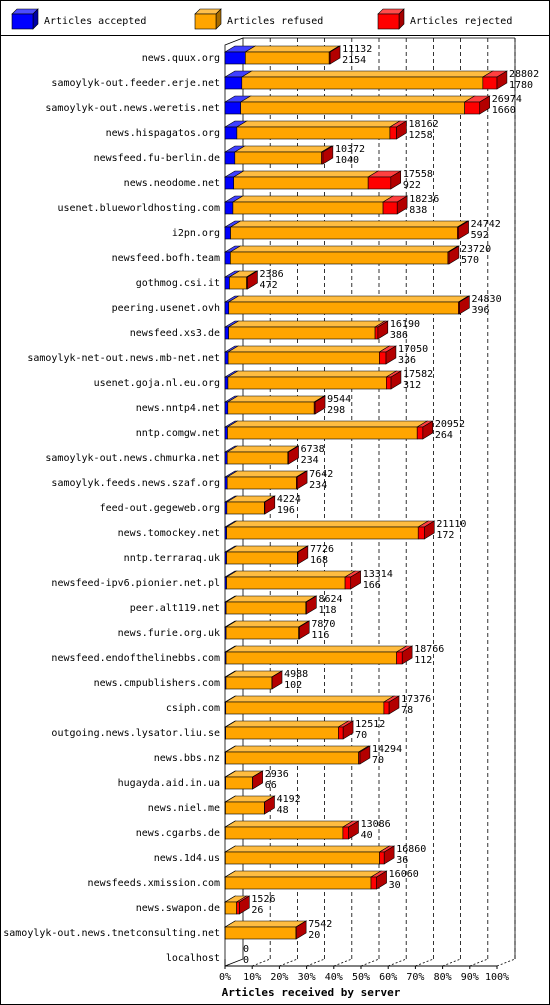 Image resolution: width=550 pixels, height=1005 pixels. Describe the element at coordinates (271, 785) in the screenshot. I see `value-accepted: 66` at that location.